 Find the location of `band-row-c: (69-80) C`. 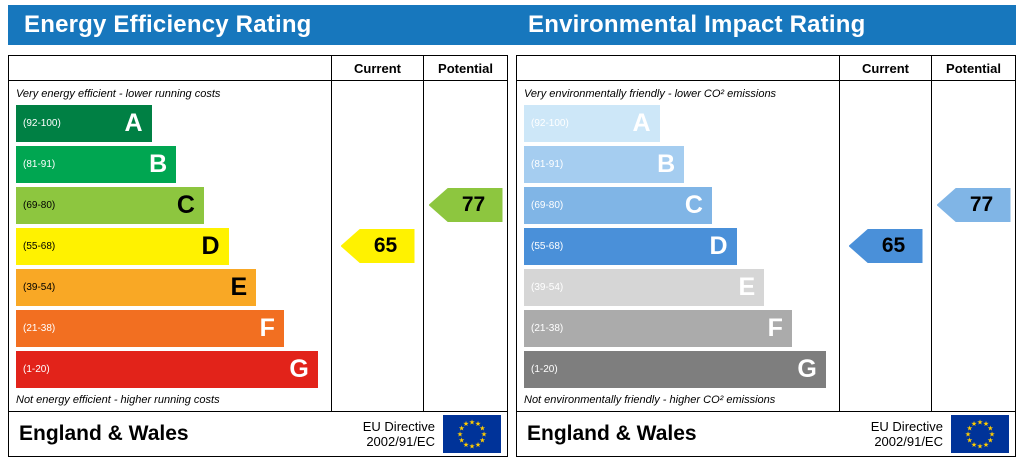

band-row-c: (69-80) C is located at coordinates (110, 205).